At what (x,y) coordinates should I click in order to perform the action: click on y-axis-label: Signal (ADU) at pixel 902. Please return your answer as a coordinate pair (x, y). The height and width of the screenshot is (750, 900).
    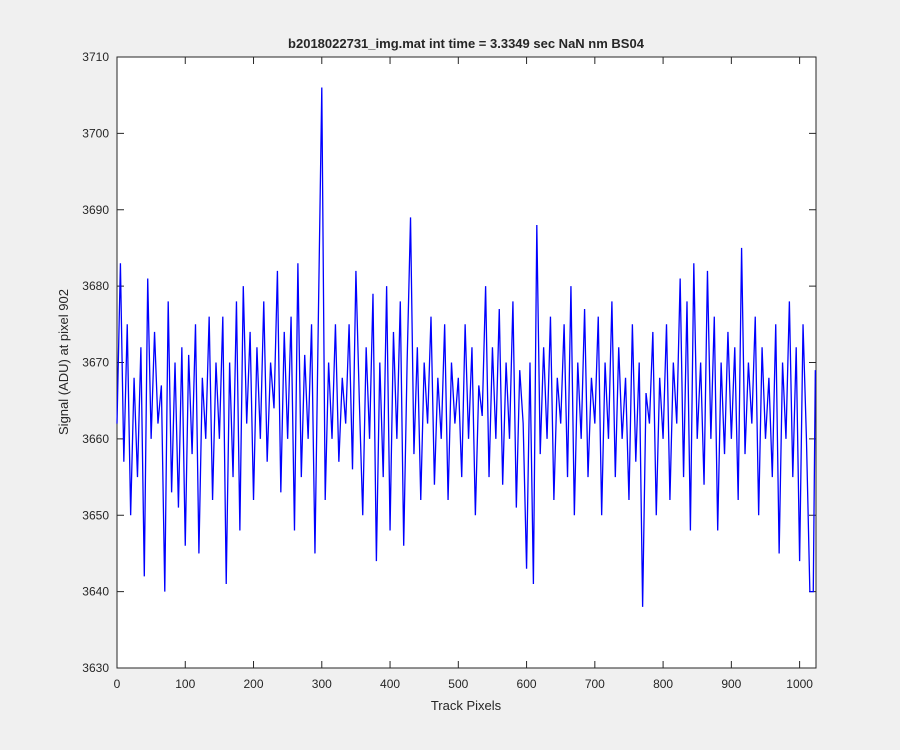
    Looking at the image, I should click on (63, 362).